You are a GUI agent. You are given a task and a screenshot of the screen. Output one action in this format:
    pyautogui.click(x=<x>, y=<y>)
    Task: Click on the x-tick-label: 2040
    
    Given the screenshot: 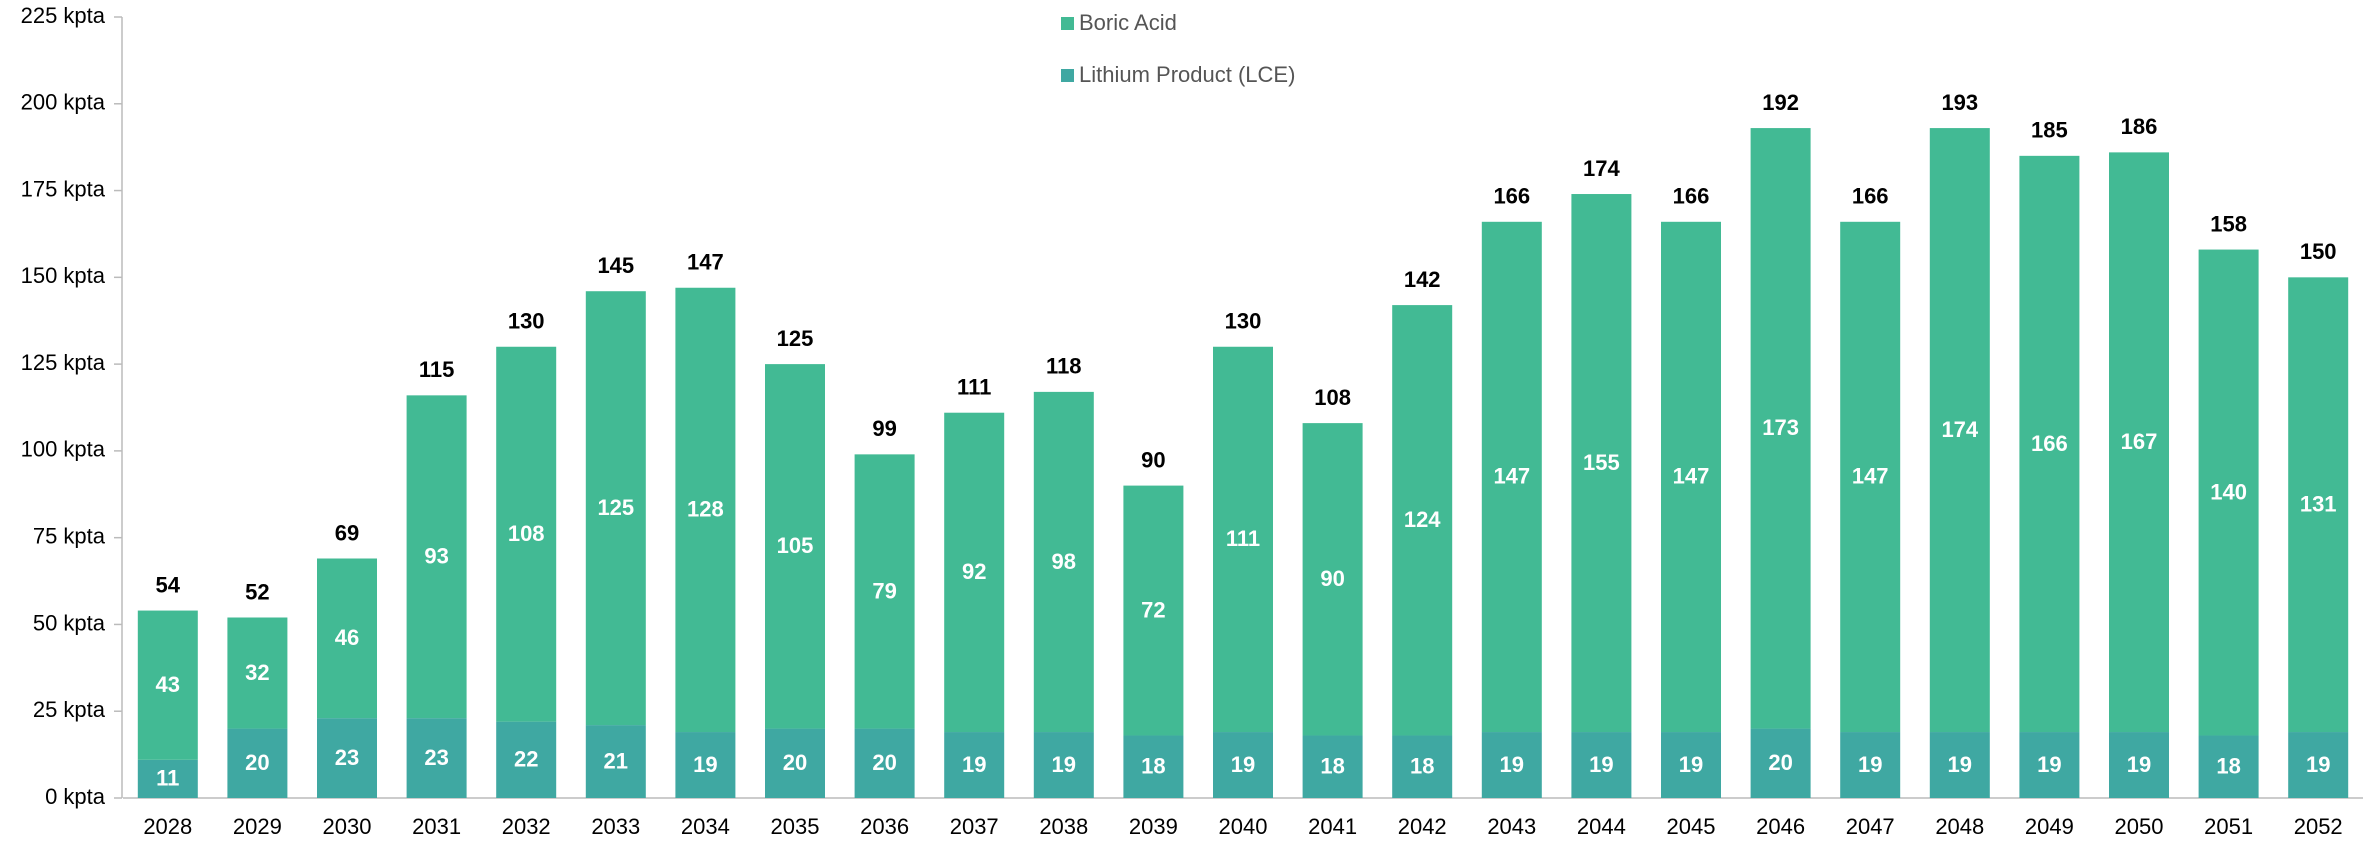 What is the action you would take?
    pyautogui.click(x=1243, y=826)
    